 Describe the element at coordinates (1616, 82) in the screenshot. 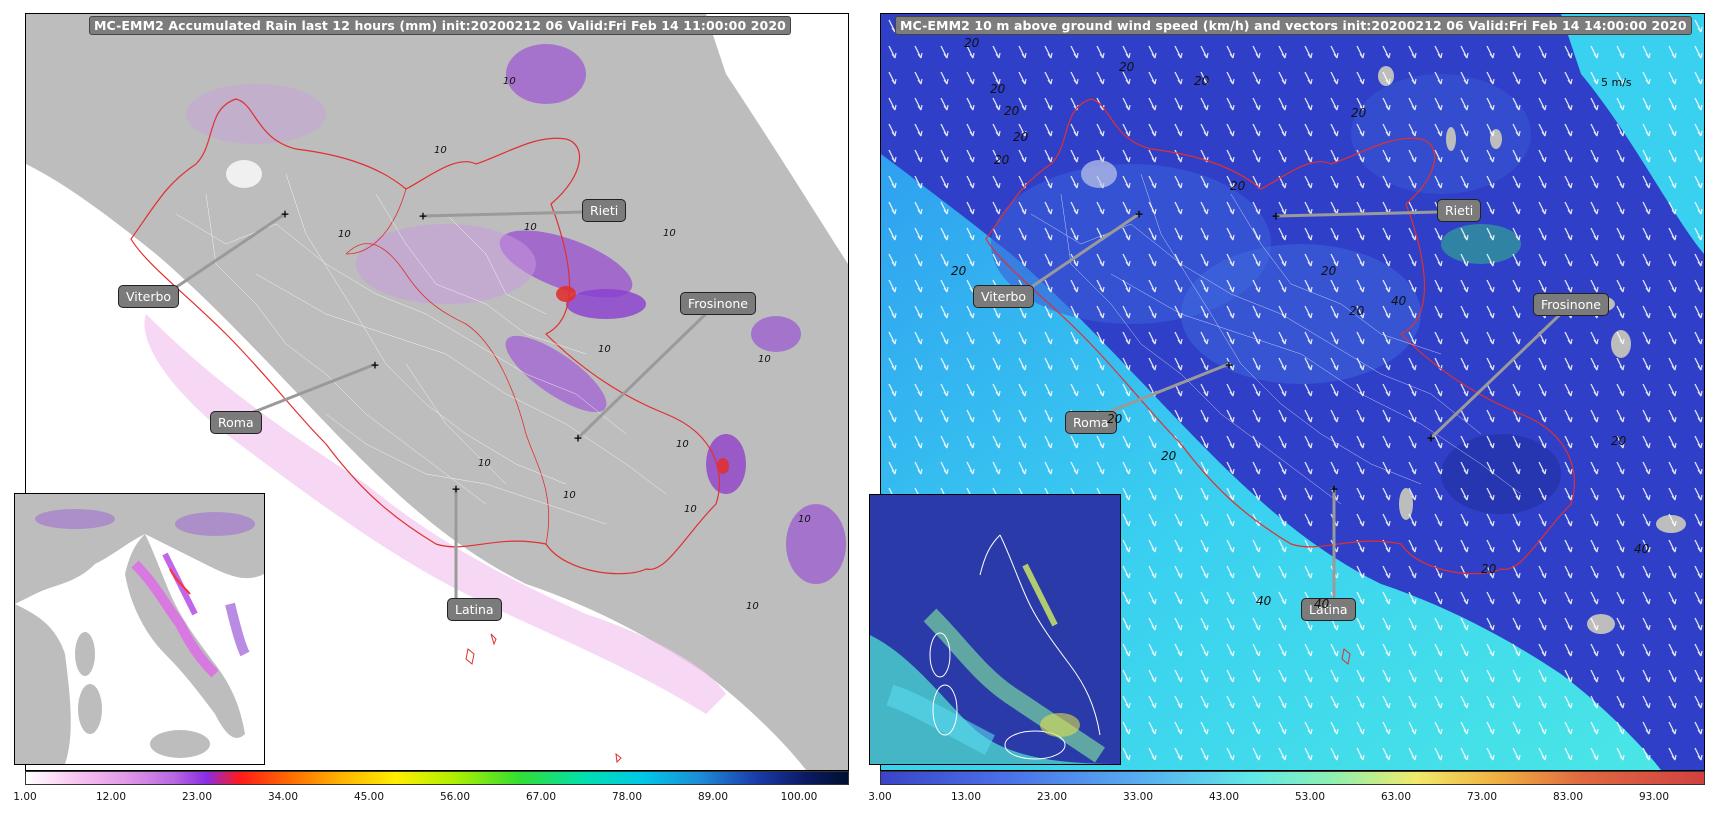

I see `wind-vector-key: 5 m/s` at that location.